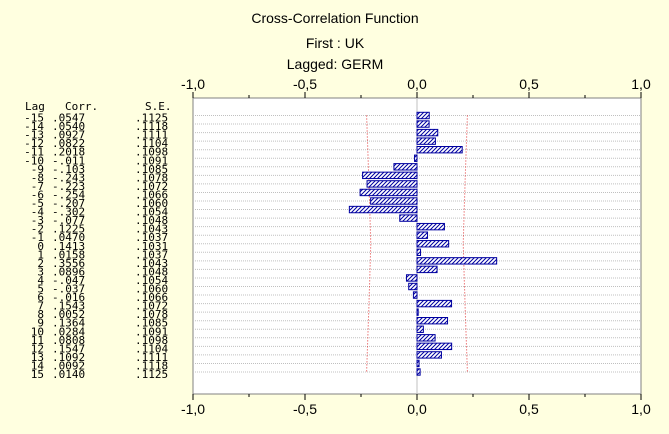 This screenshot has width=669, height=434. What do you see at coordinates (423, 124) in the screenshot?
I see `bar-lag--14` at bounding box center [423, 124].